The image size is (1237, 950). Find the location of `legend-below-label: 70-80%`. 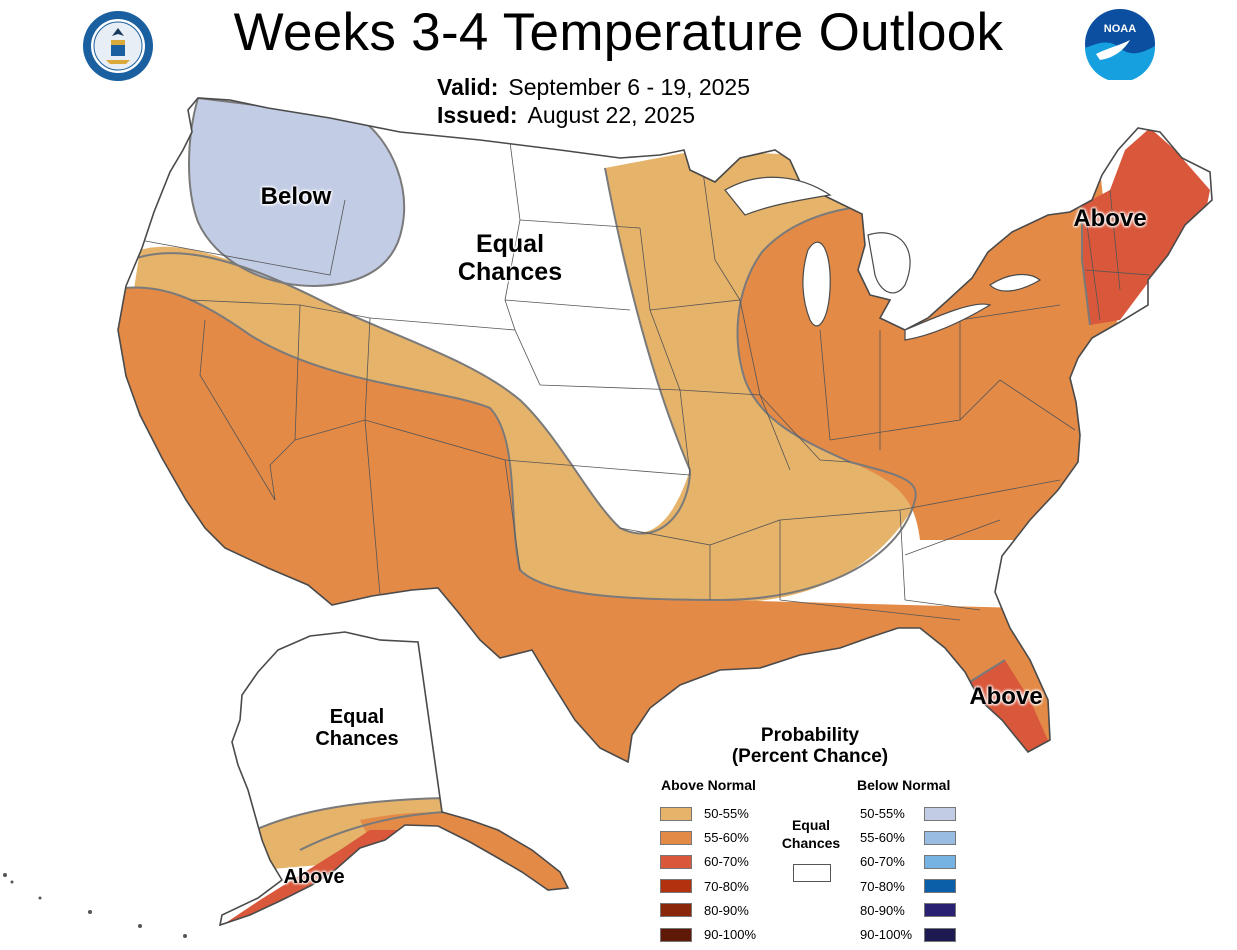

legend-below-label: 70-80% is located at coordinates (882, 886).